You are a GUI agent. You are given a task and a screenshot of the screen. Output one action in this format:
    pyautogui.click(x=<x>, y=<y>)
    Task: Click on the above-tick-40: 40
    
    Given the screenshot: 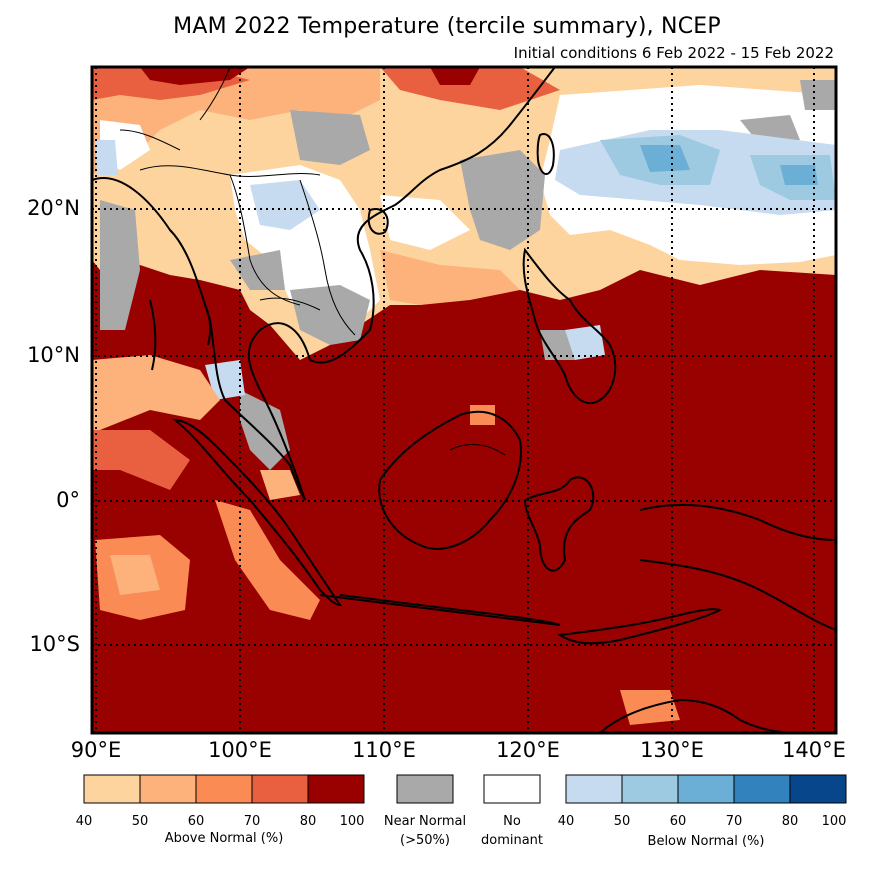 What is the action you would take?
    pyautogui.click(x=84, y=821)
    